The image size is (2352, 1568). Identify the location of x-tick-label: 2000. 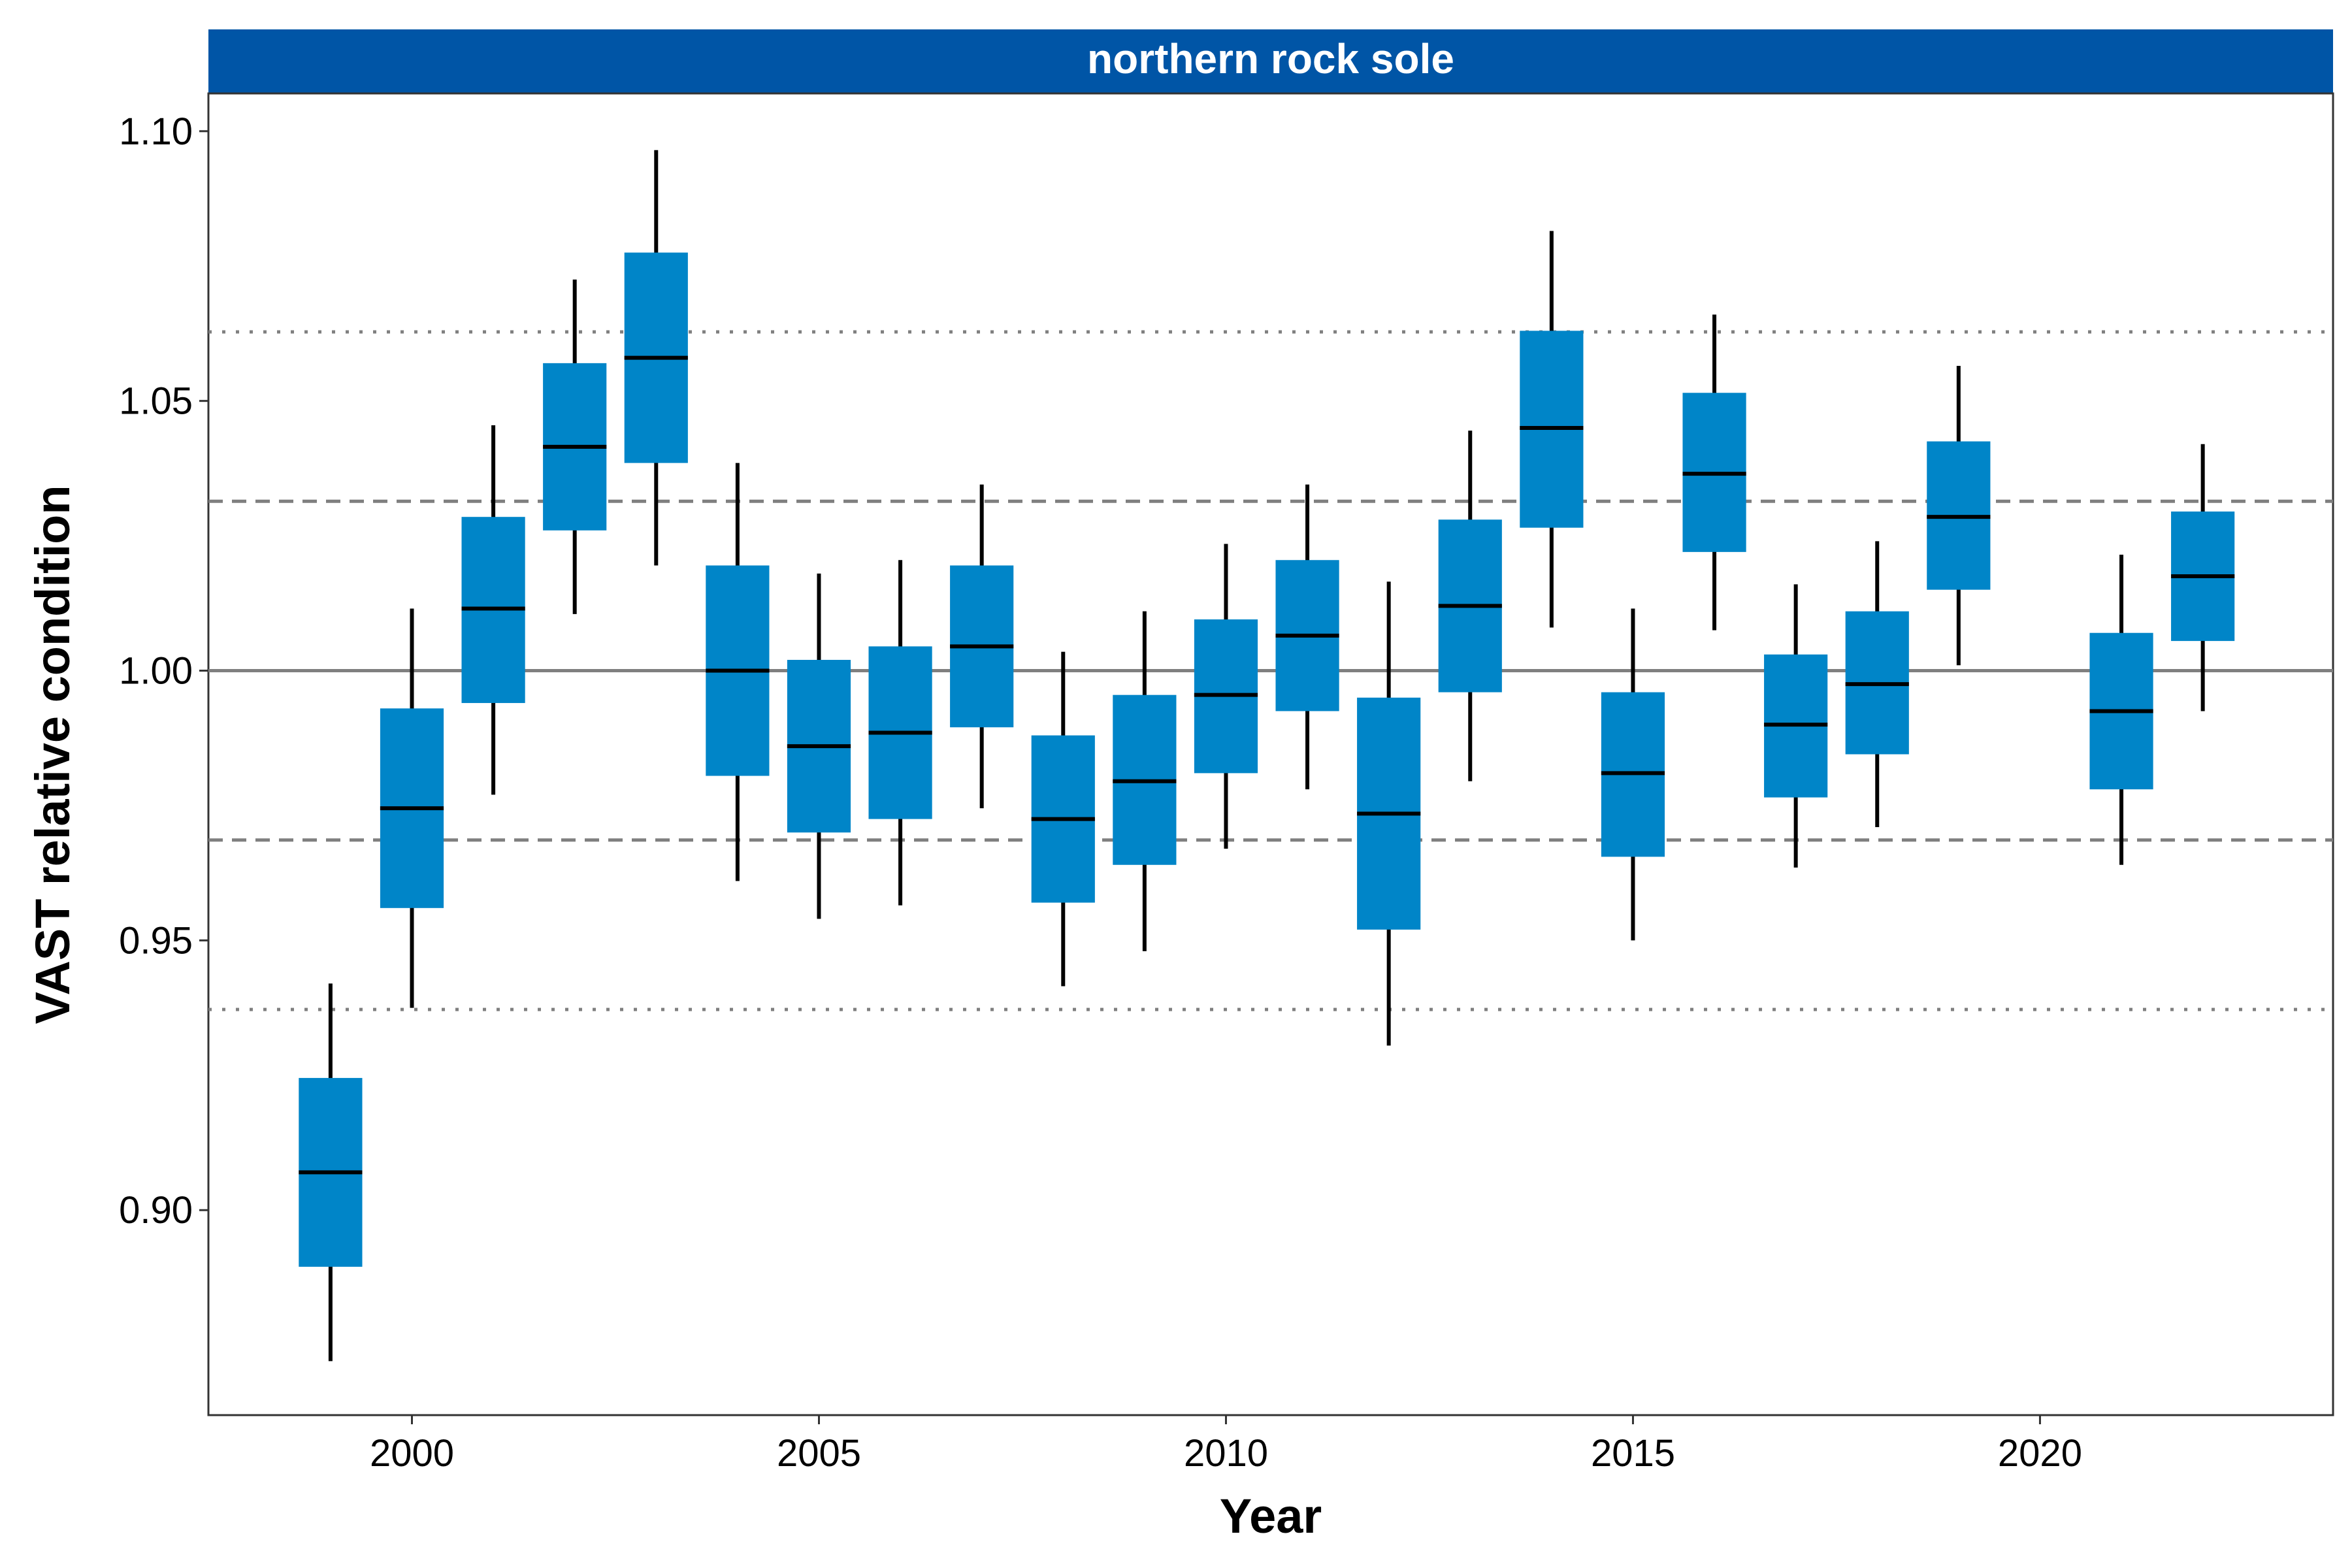
(412, 1453).